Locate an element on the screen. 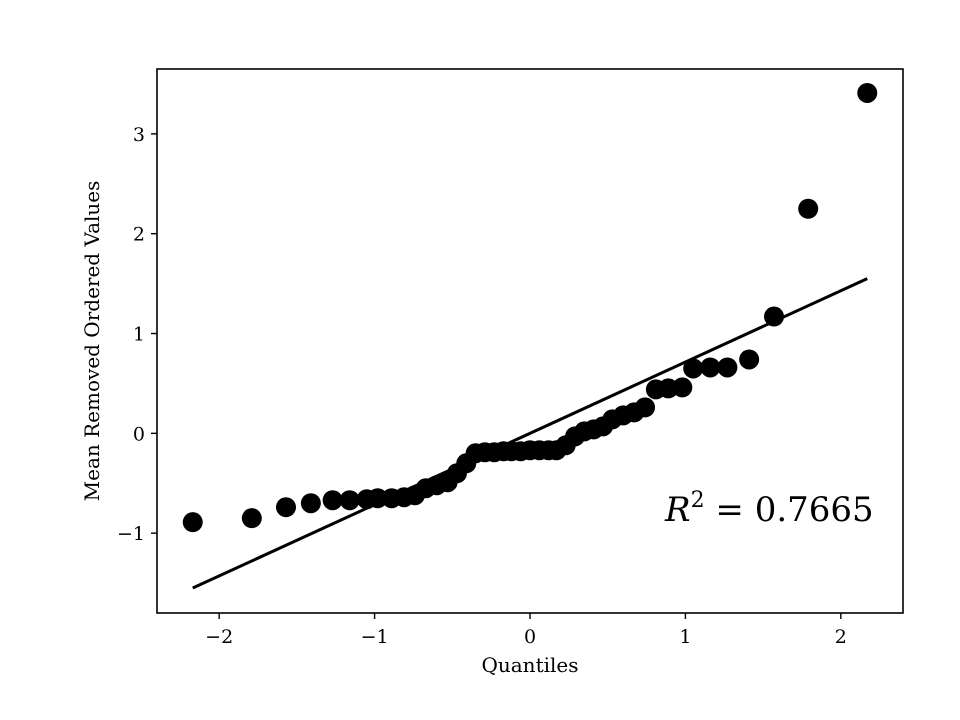 This screenshot has height=720, width=960. x-tick-label: 1 is located at coordinates (685, 637).